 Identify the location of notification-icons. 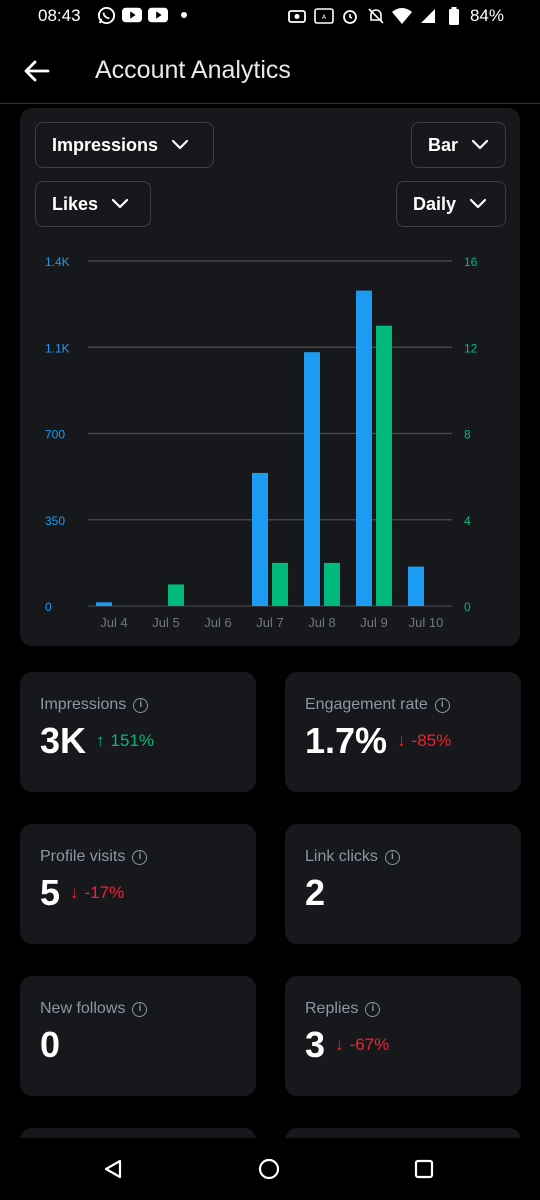
(145, 15).